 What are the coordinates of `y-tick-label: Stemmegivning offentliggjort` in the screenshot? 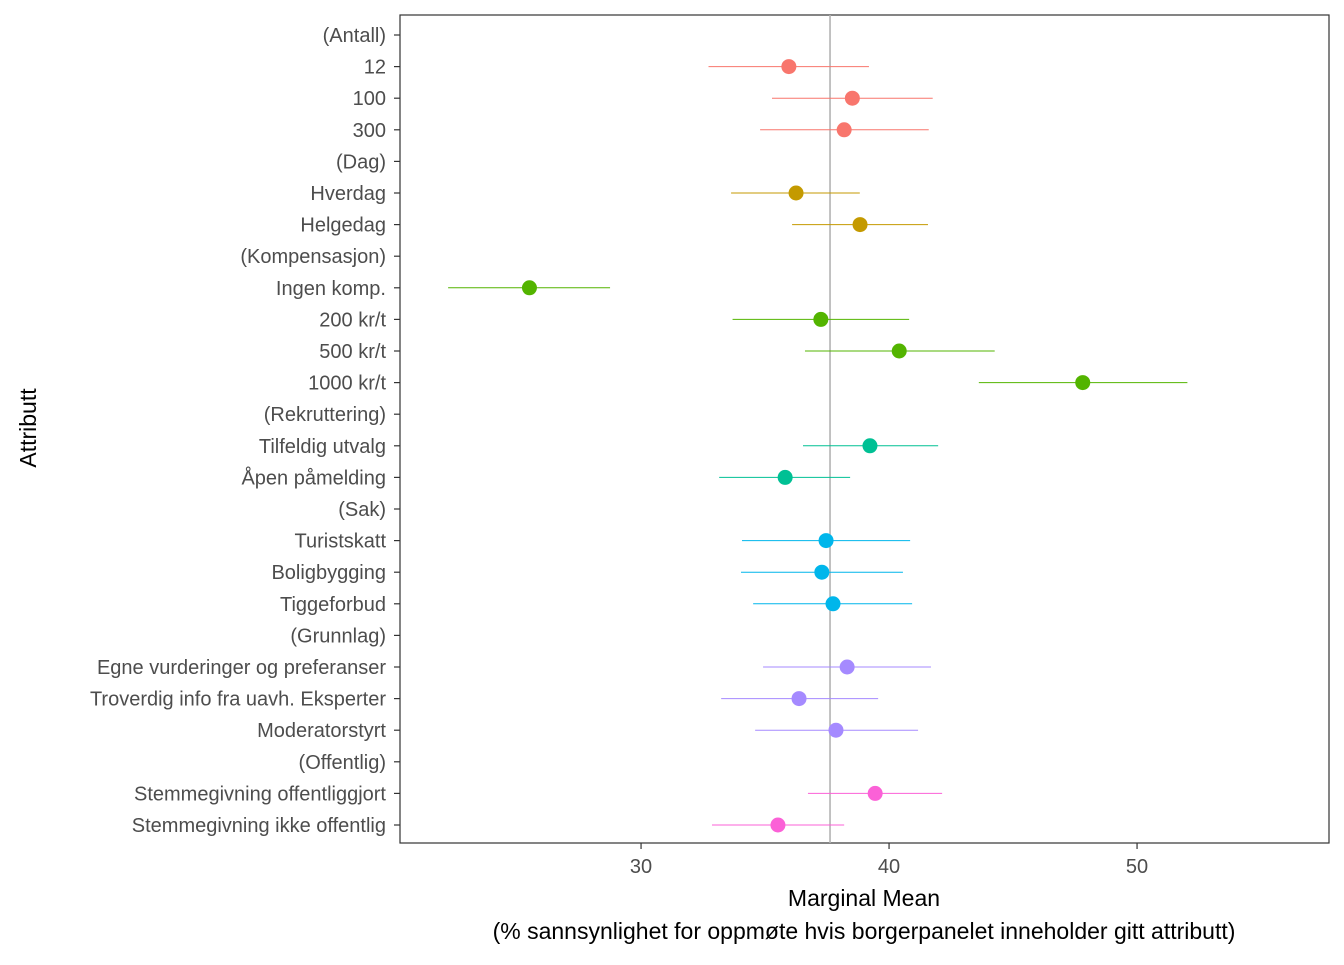 It's located at (260, 794).